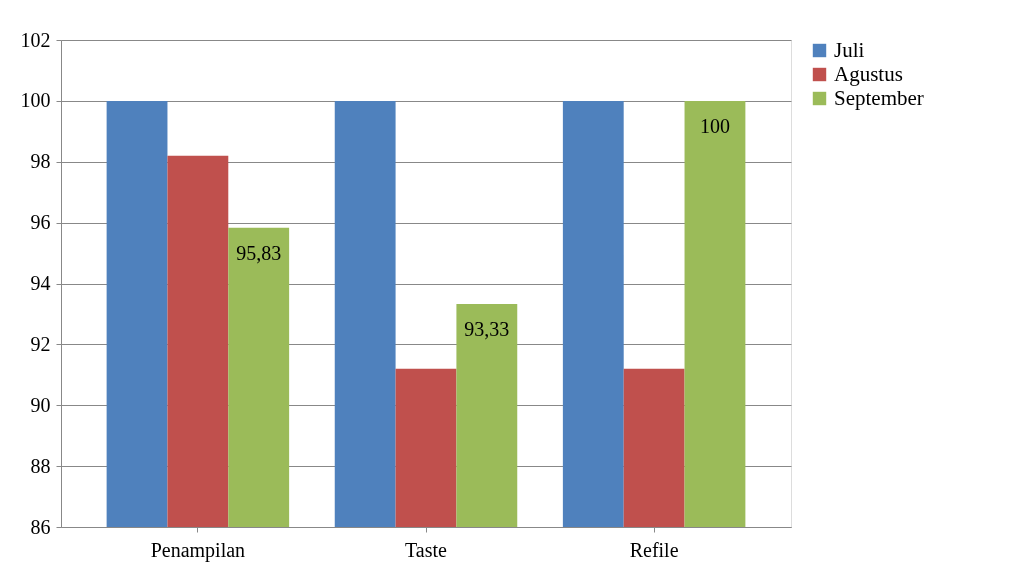 The image size is (1016, 587). Describe the element at coordinates (487, 328) in the screenshot. I see `data-label: 93,33` at that location.